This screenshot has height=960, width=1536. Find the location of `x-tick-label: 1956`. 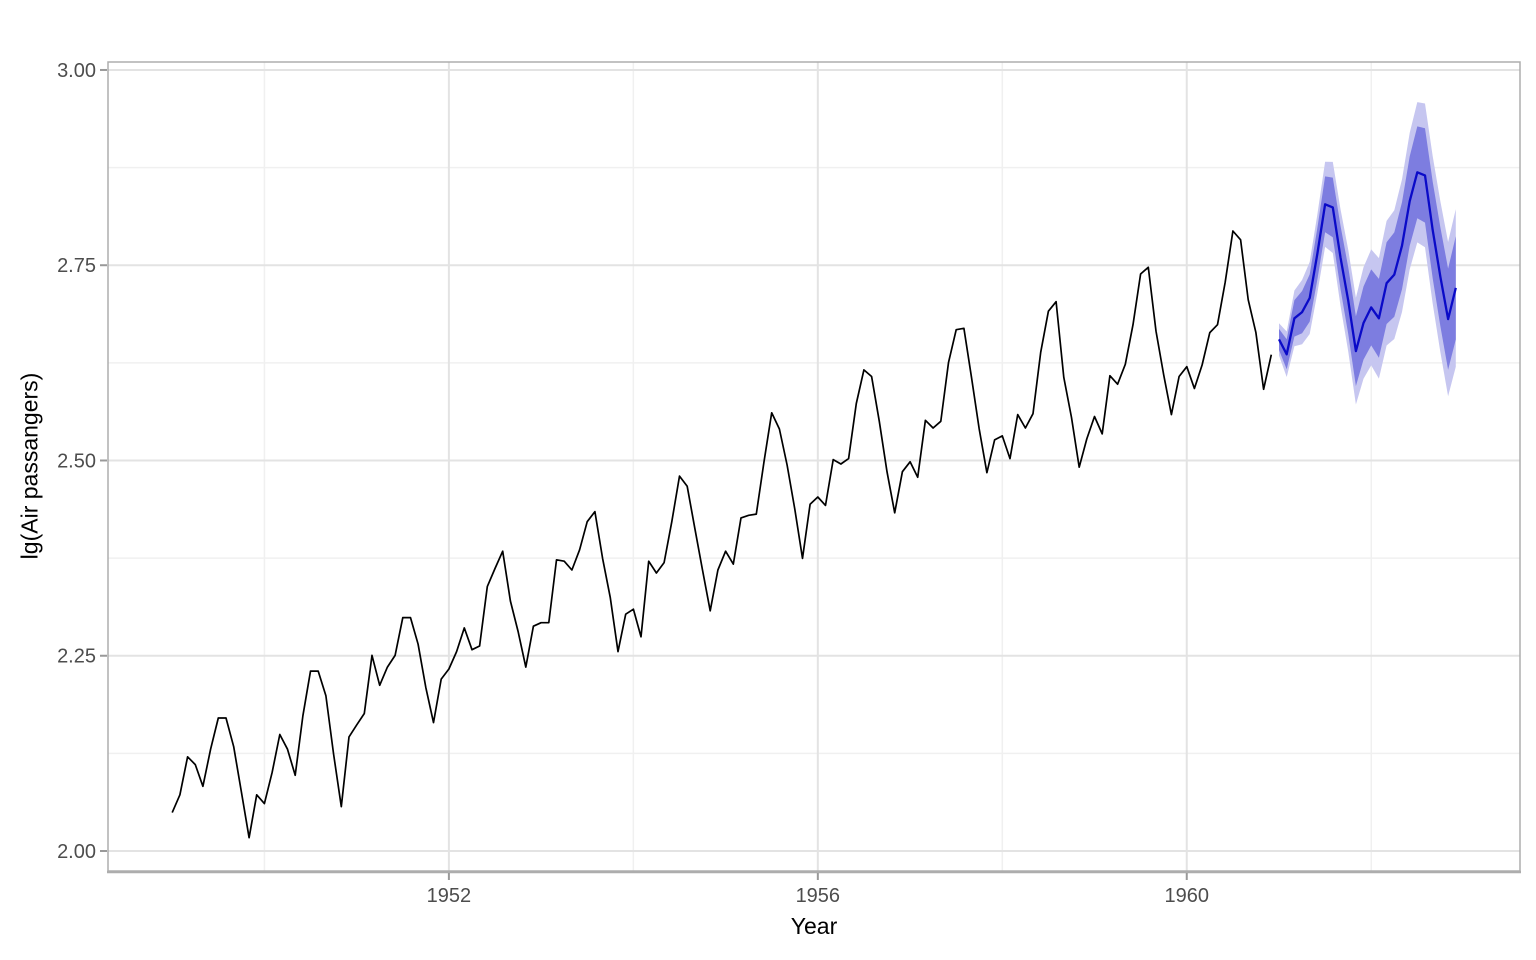

x-tick-label: 1956 is located at coordinates (818, 896).